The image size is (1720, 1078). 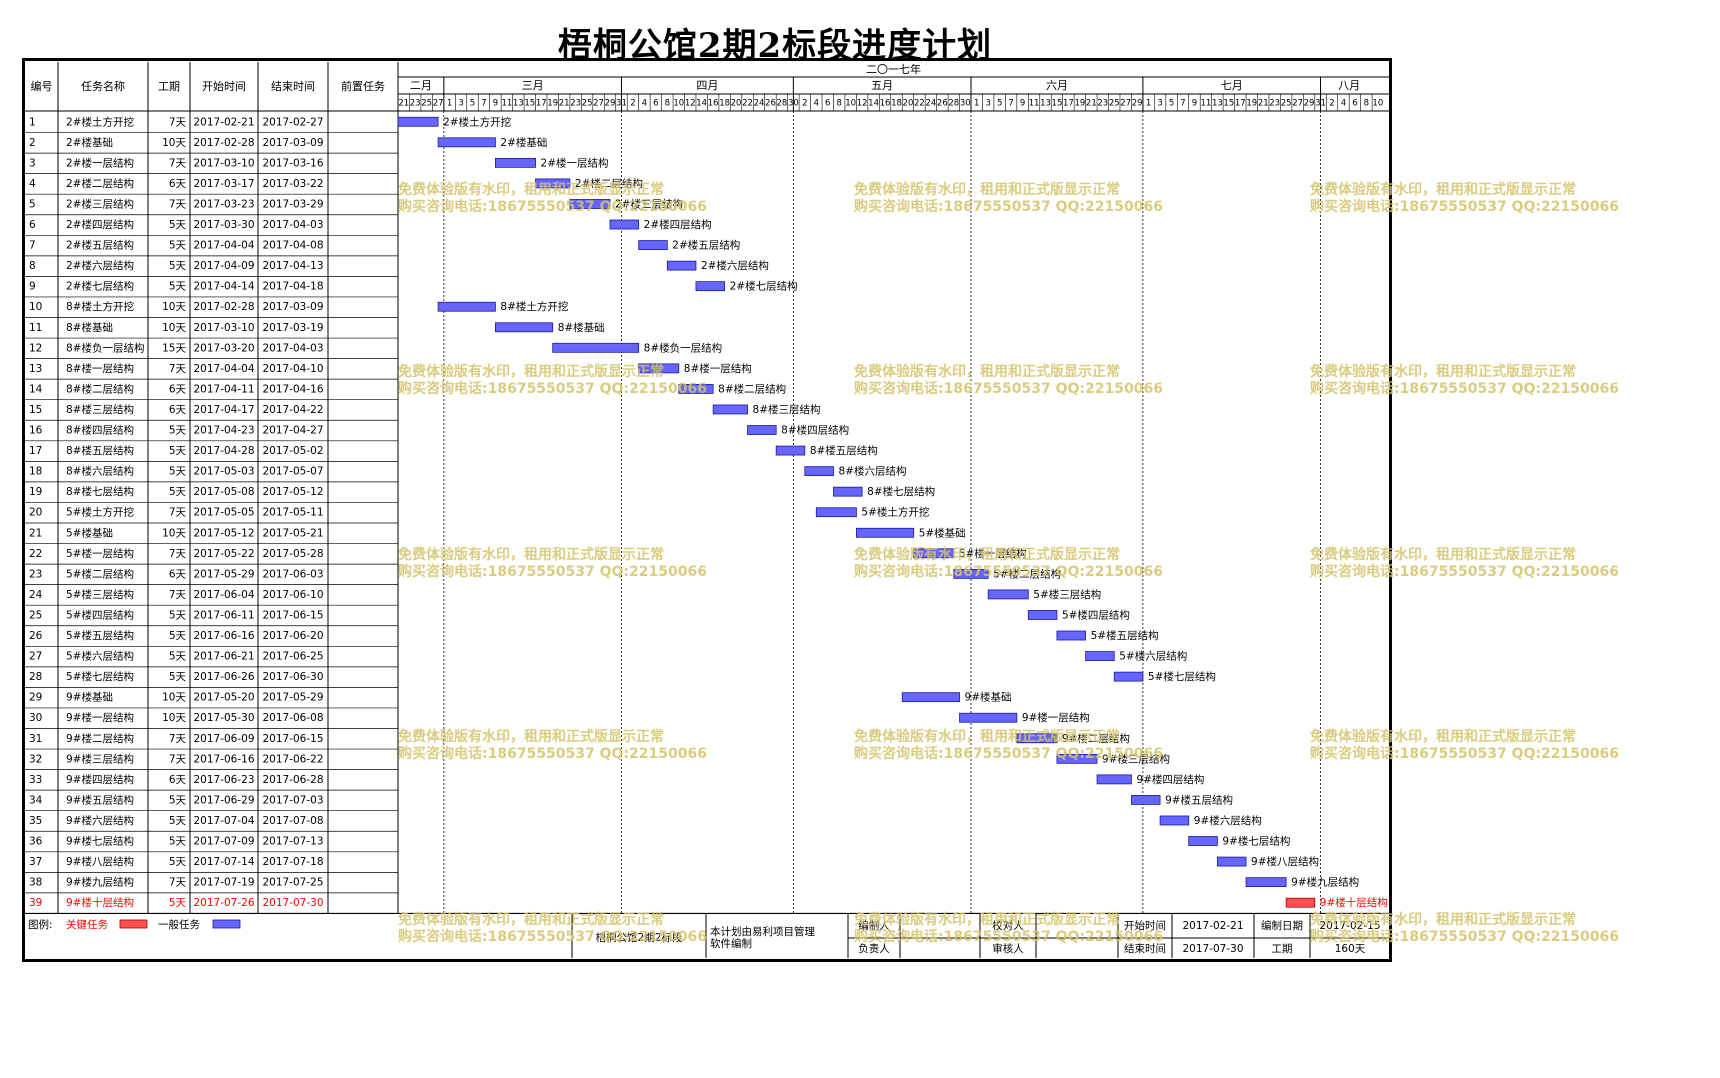 What do you see at coordinates (718, 368) in the screenshot?
I see `bar-label: 8#楼一层结构` at bounding box center [718, 368].